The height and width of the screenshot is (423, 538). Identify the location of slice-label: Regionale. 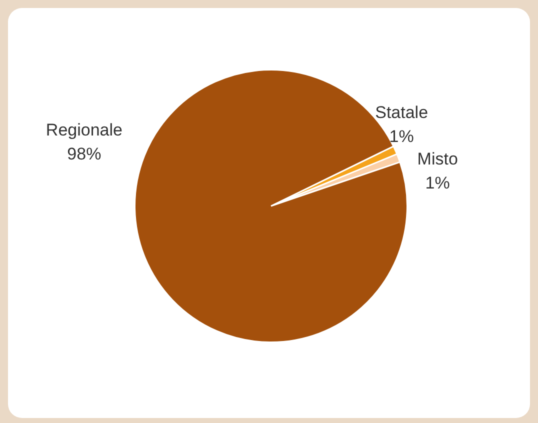
(84, 130).